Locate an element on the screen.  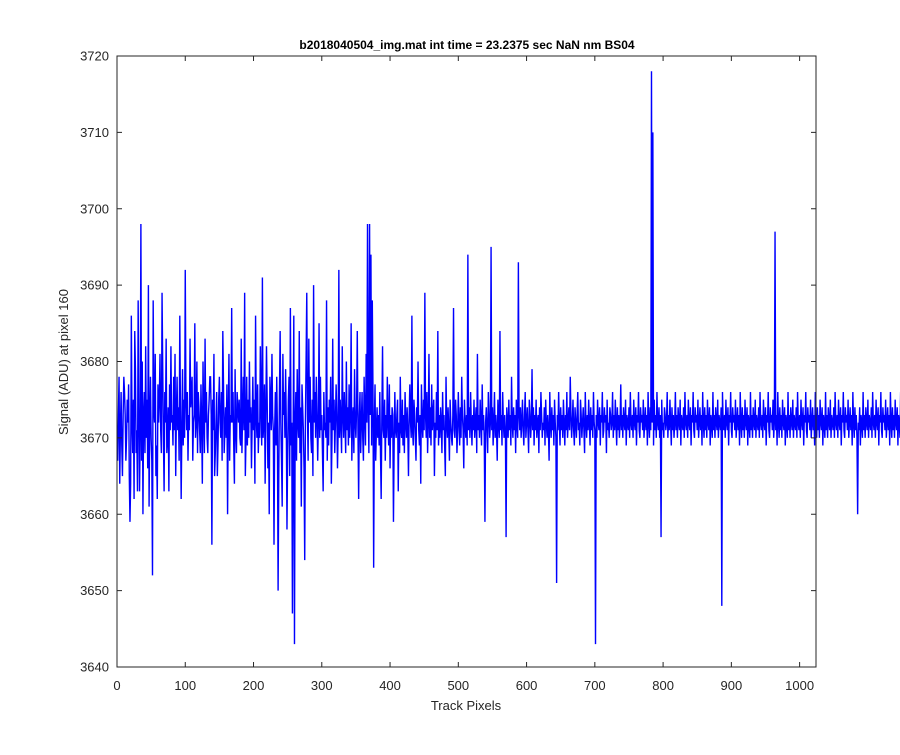
y-tick-label: 3690 is located at coordinates (94, 285).